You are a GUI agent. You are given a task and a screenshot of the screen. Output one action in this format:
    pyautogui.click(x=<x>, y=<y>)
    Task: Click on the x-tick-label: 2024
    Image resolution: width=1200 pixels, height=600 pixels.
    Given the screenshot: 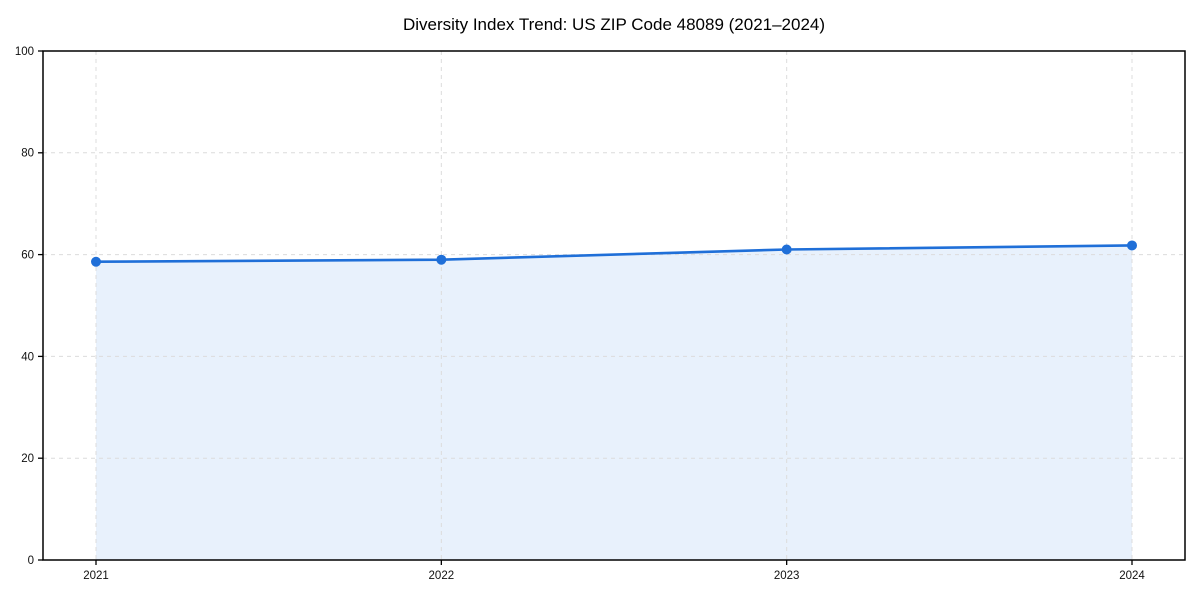 What is the action you would take?
    pyautogui.click(x=1132, y=576)
    